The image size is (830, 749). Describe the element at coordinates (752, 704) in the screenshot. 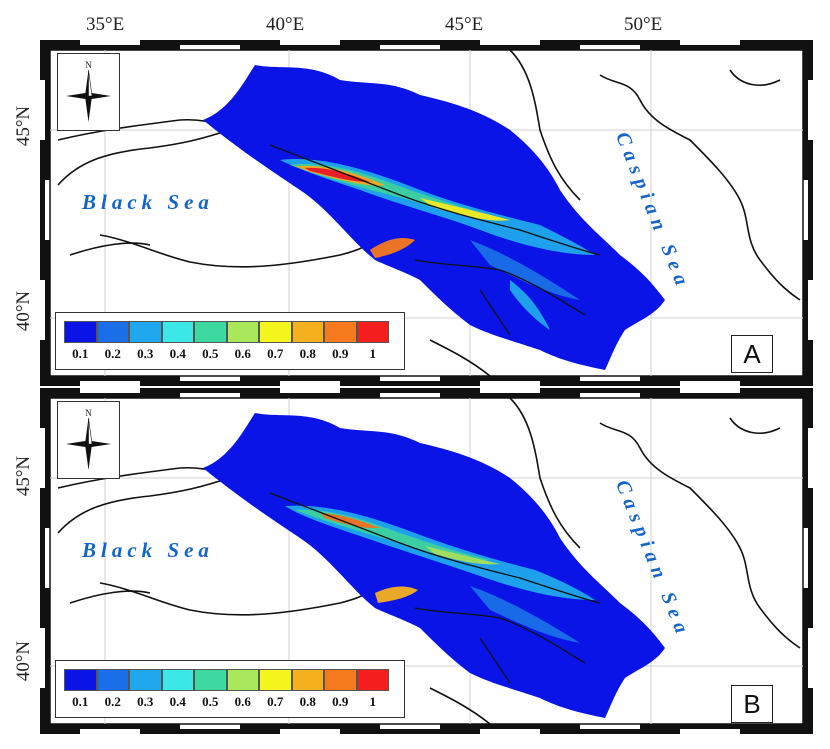

I see `panel-letter-b: B` at that location.